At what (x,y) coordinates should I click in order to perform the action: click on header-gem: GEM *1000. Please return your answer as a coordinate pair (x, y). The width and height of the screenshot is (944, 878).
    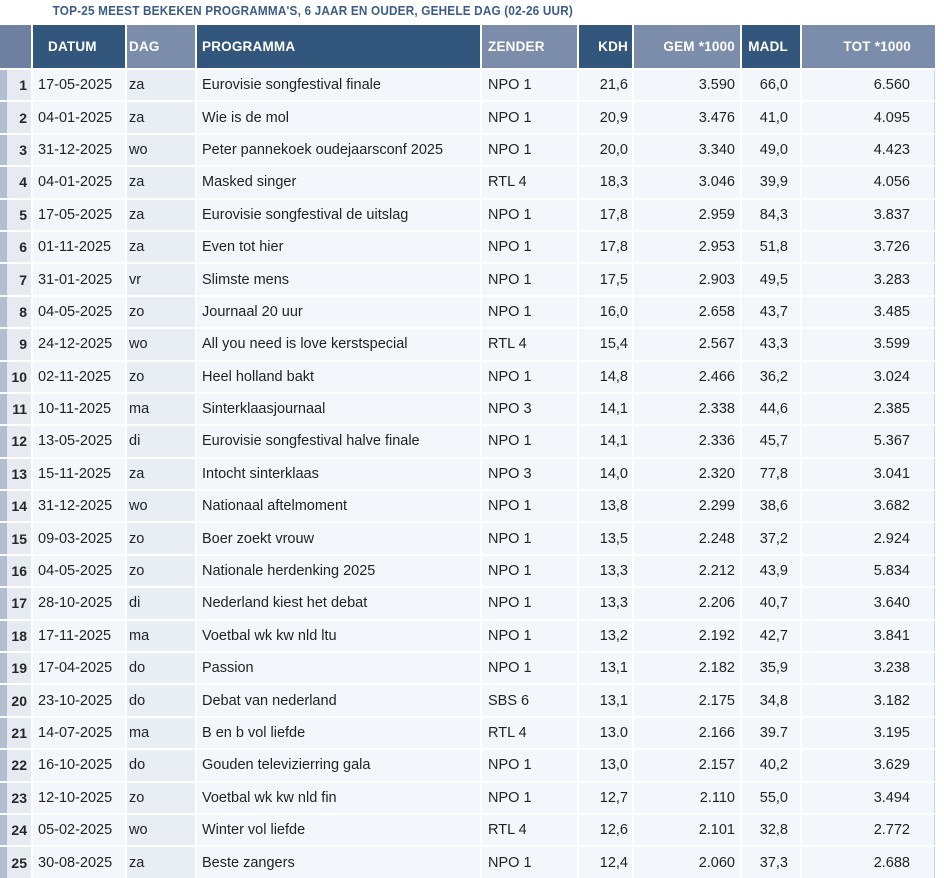
    Looking at the image, I should click on (687, 46).